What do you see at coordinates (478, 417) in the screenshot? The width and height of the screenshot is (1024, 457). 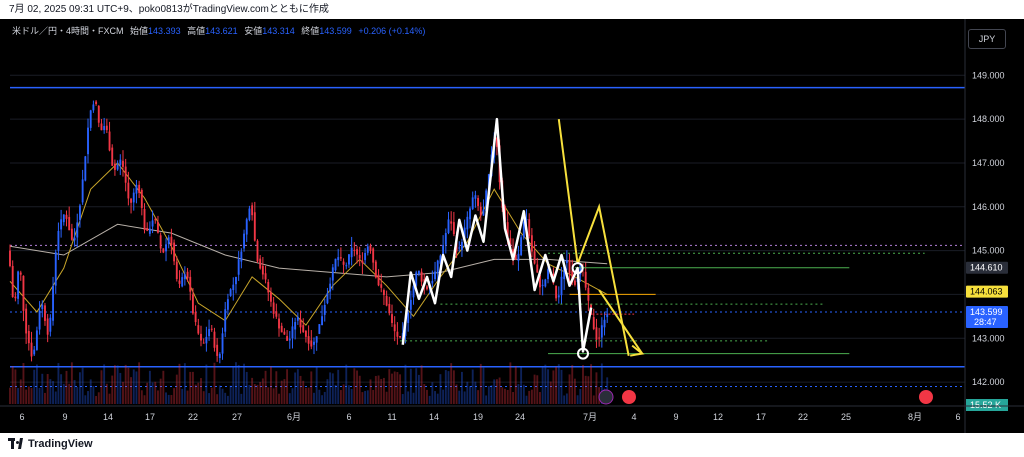 I see `time-tick-label: 19` at bounding box center [478, 417].